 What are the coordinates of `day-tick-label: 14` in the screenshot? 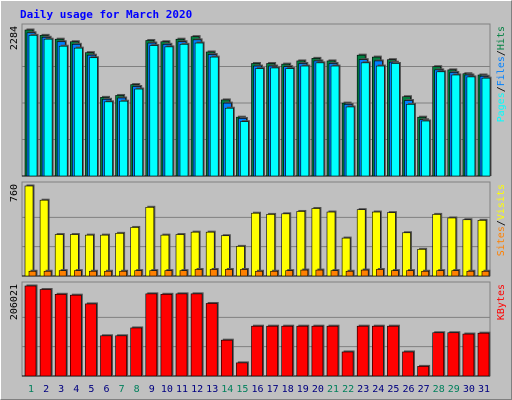 It's located at (227, 389).